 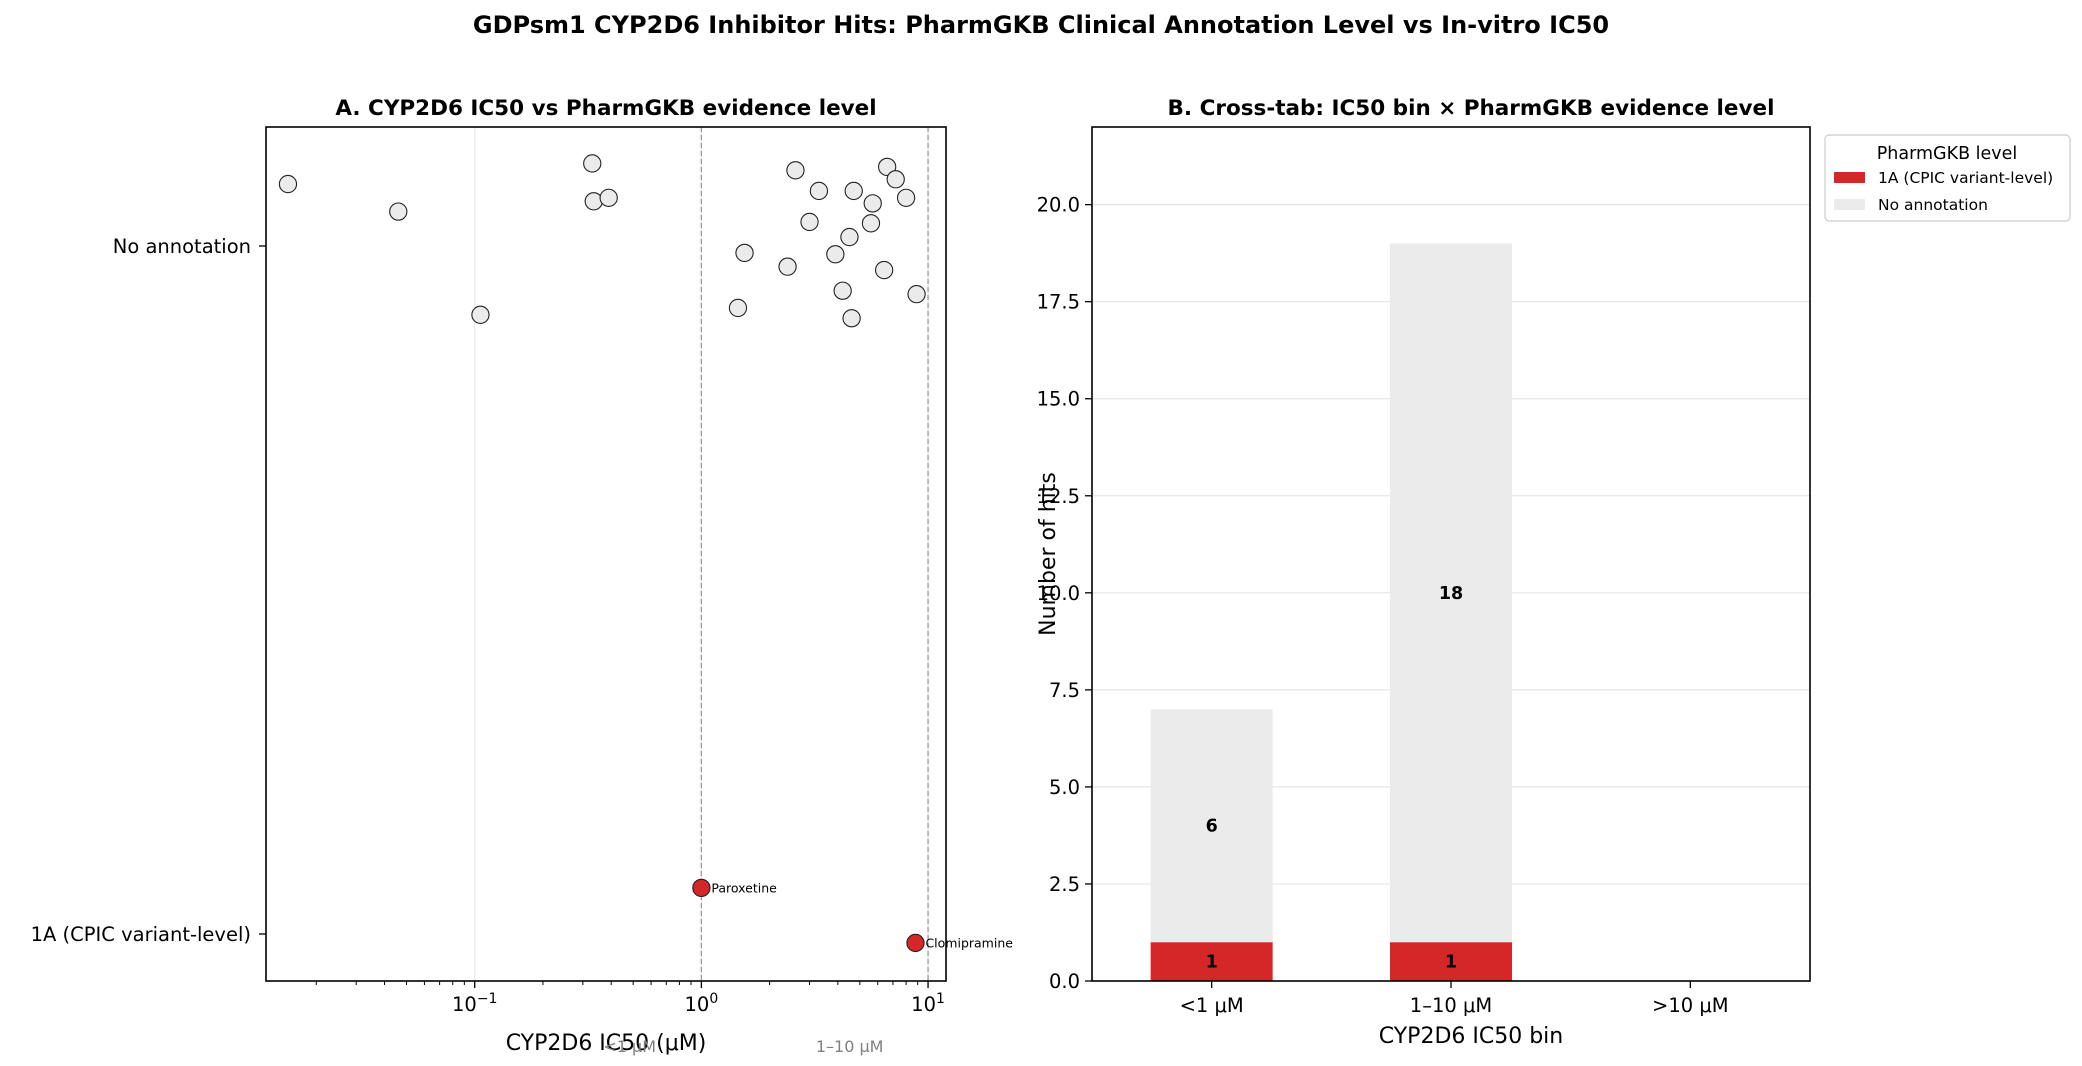 I want to click on panel-b-bar-labels: 1 6 1 18, so click(x=1335, y=778).